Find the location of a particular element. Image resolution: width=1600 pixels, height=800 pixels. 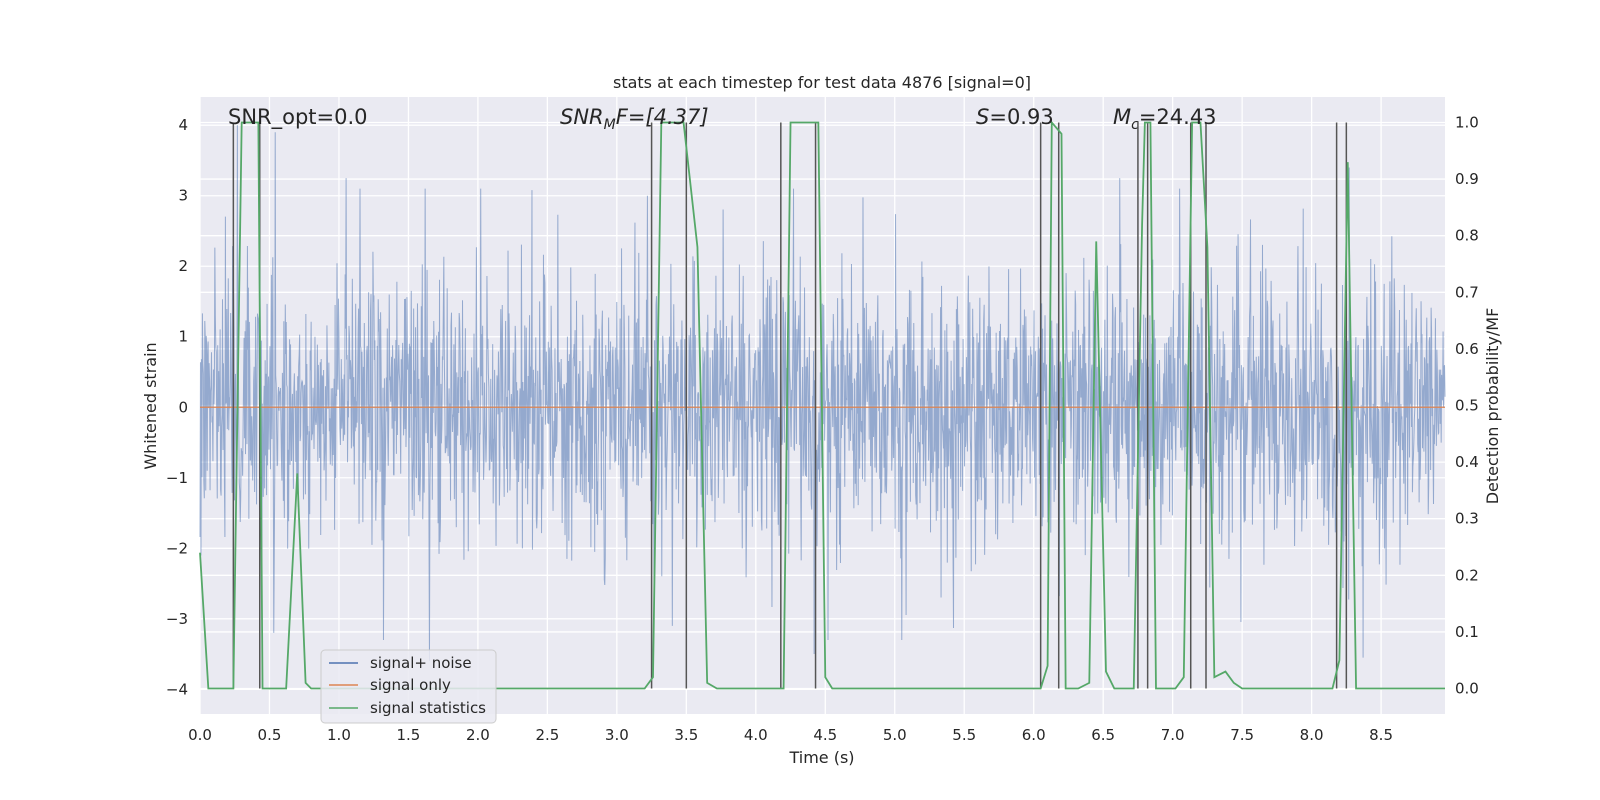

annotation-snr-mf-sub: M is located at coordinates (610, 125).